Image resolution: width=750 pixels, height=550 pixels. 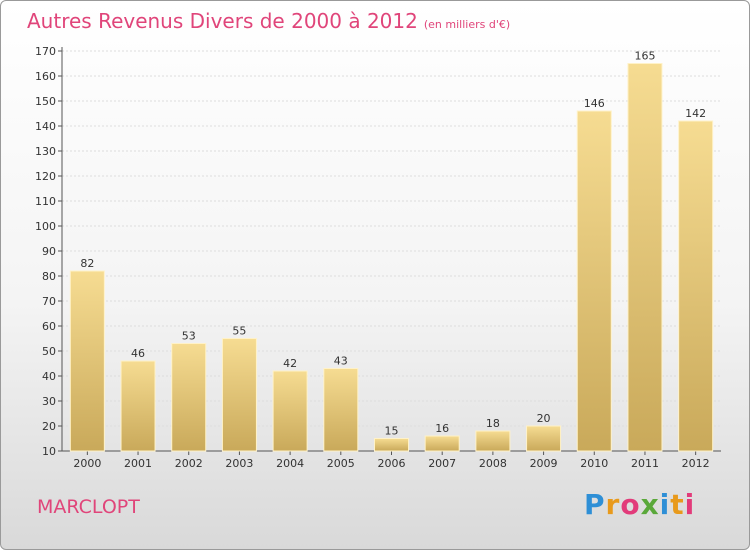 What do you see at coordinates (45, 201) in the screenshot?
I see `y-tick-label: 110` at bounding box center [45, 201].